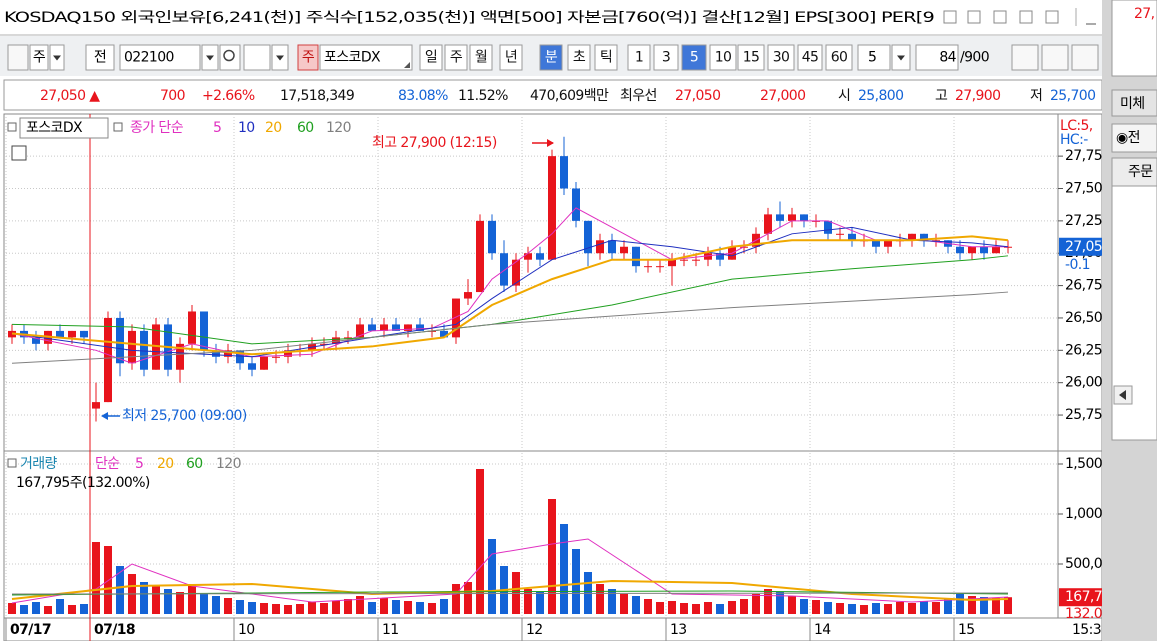  What do you see at coordinates (217, 128) in the screenshot?
I see `legend-entry: 5` at bounding box center [217, 128].